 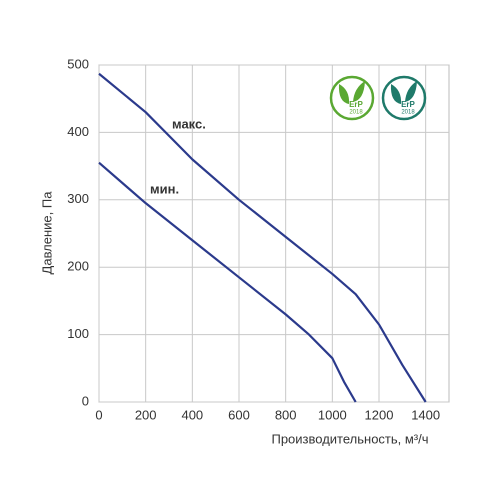 I want to click on x-tick-label: 200, so click(x=146, y=414).